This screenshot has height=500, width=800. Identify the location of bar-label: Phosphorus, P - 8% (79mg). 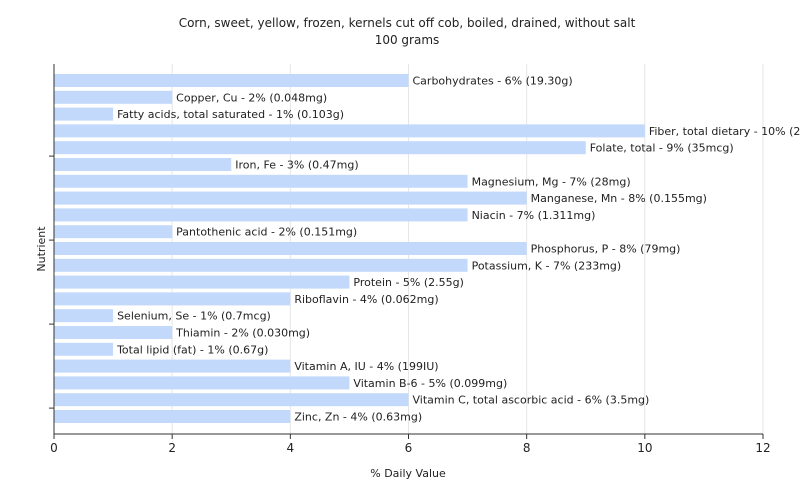
(606, 249).